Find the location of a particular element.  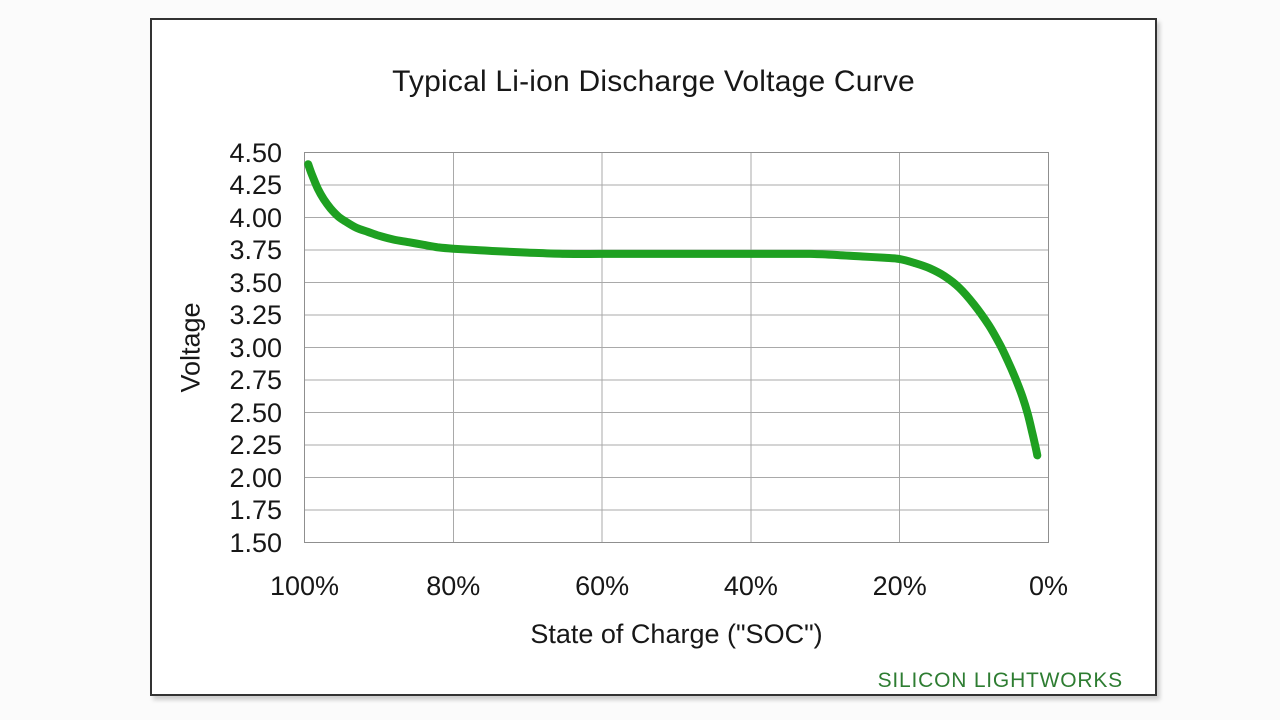

y-tick-label: 1.50 is located at coordinates (255, 542).